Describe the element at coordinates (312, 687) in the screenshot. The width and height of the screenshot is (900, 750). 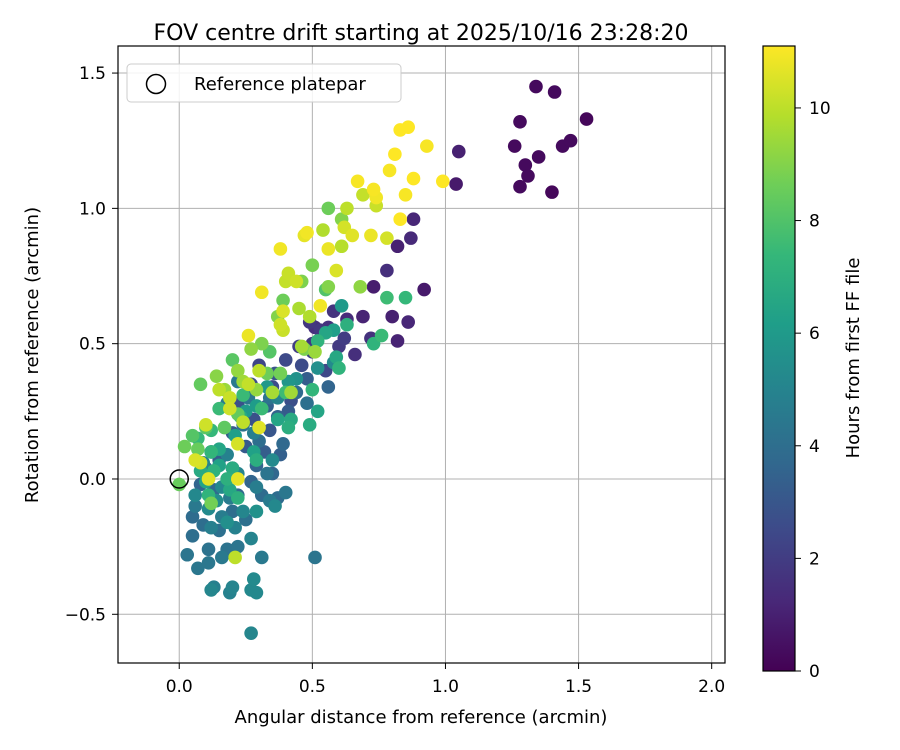
I see `x-tick-label: 0.5` at that location.